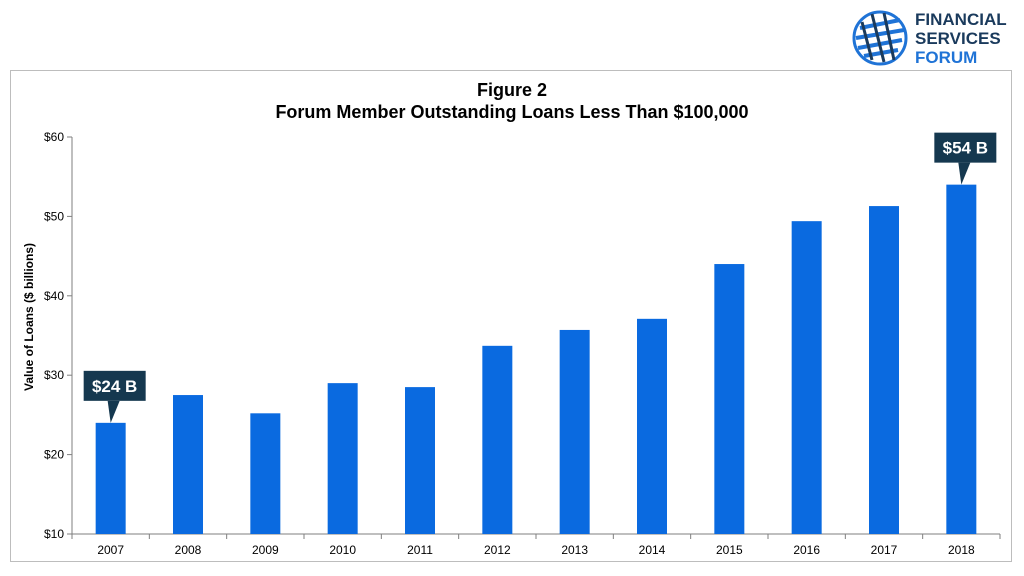  Describe the element at coordinates (729, 399) in the screenshot. I see `bar-2015` at that location.